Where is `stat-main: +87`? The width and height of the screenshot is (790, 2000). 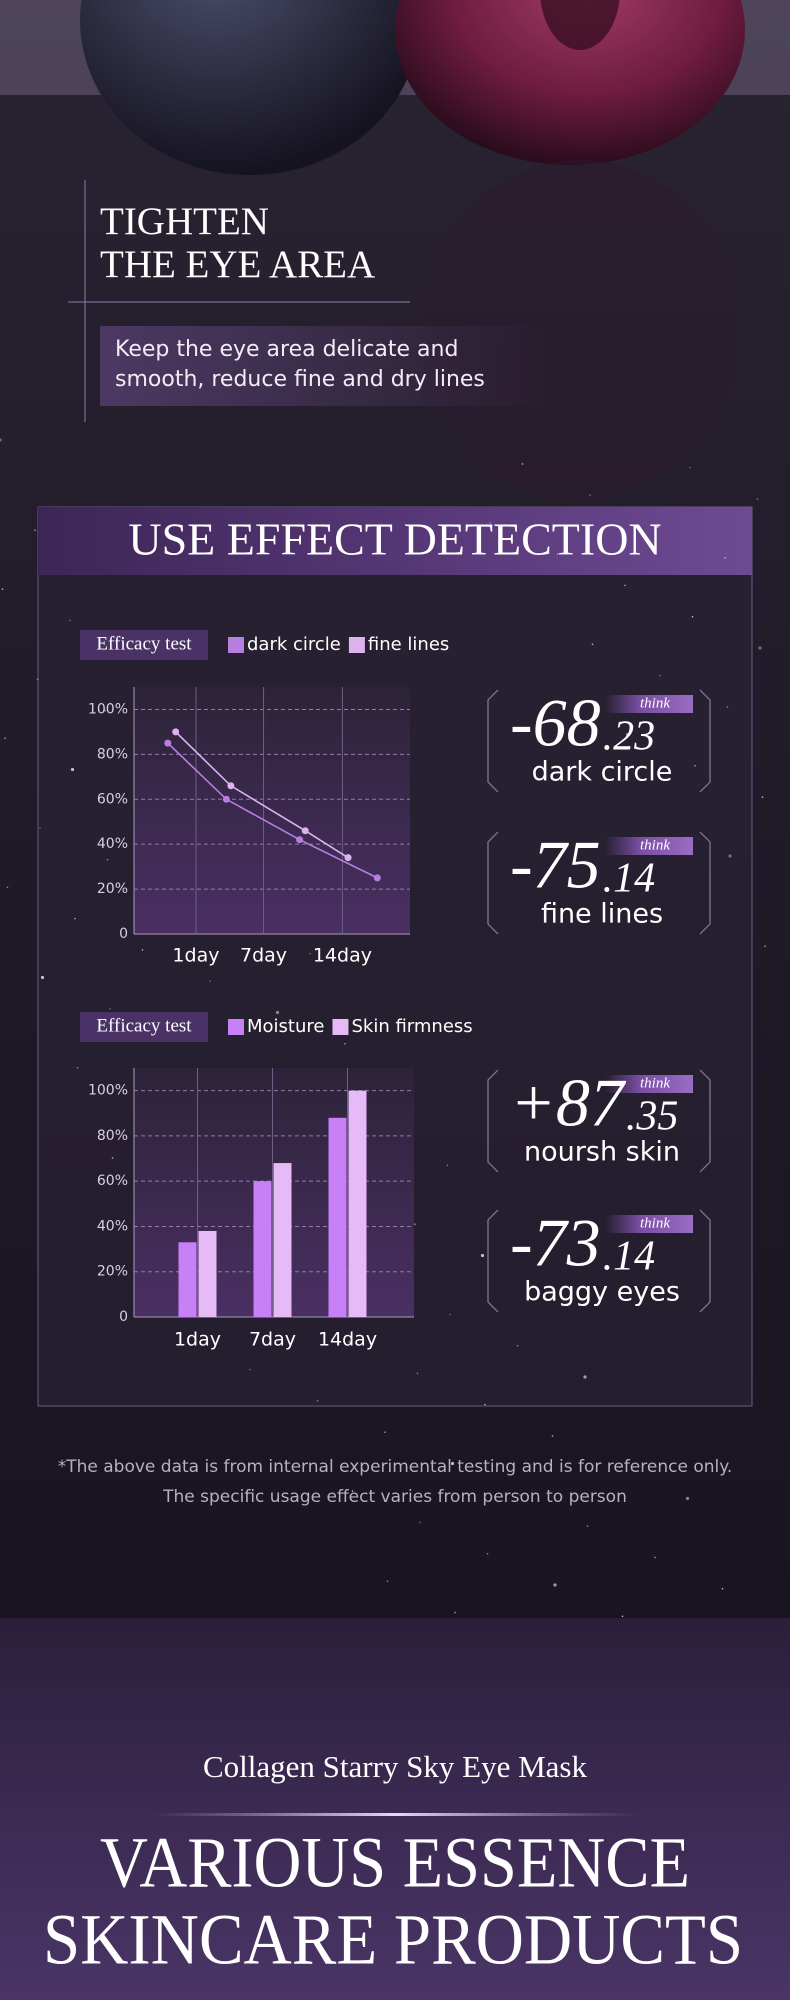 stat-main: +87 is located at coordinates (568, 1103).